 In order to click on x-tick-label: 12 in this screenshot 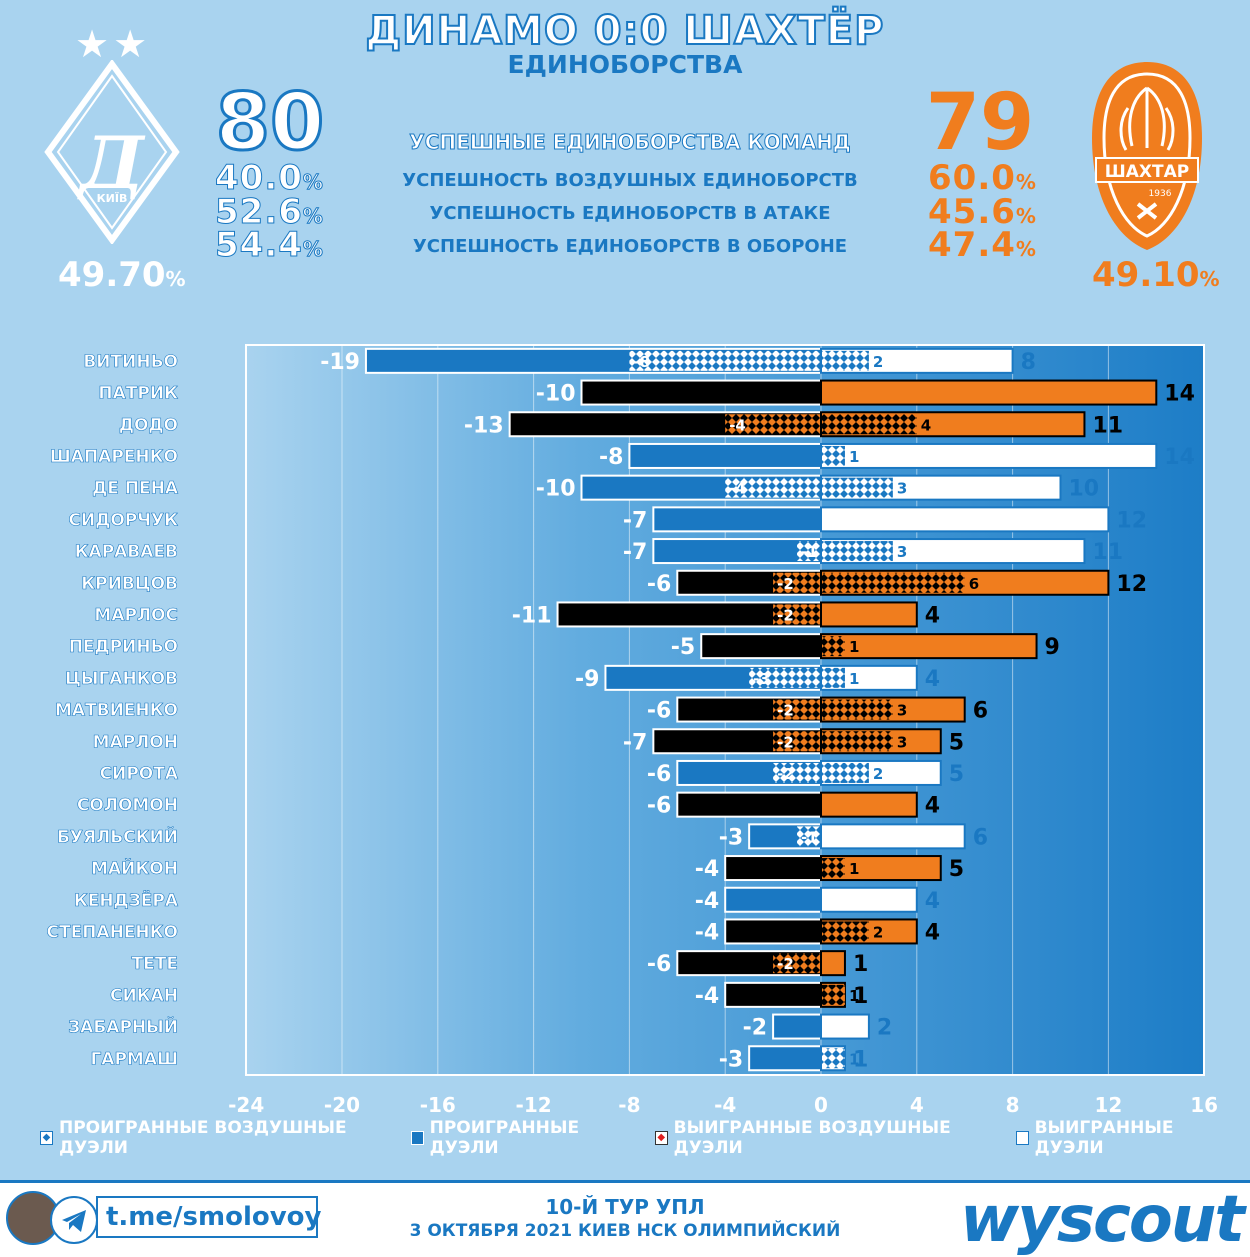, I will do `click(1108, 1105)`.